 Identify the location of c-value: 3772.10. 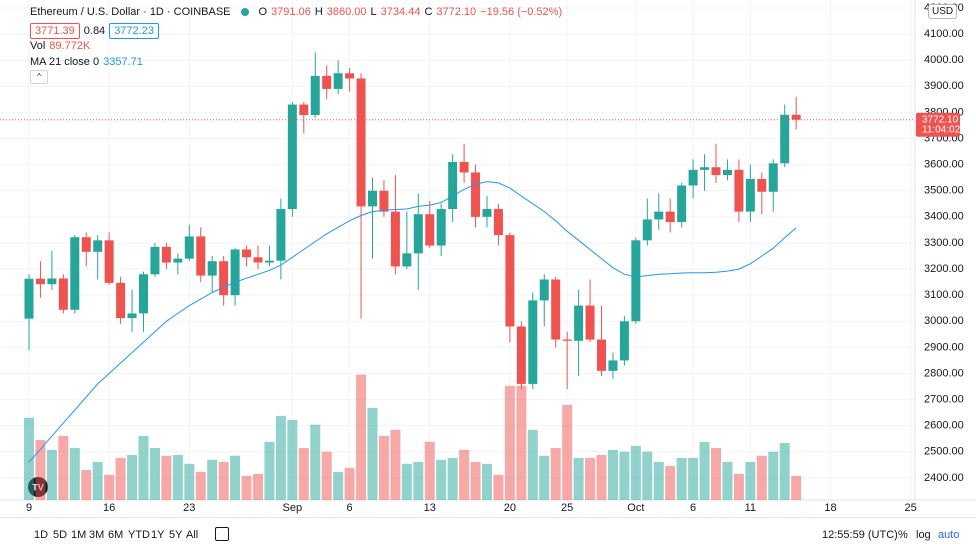
(456, 12).